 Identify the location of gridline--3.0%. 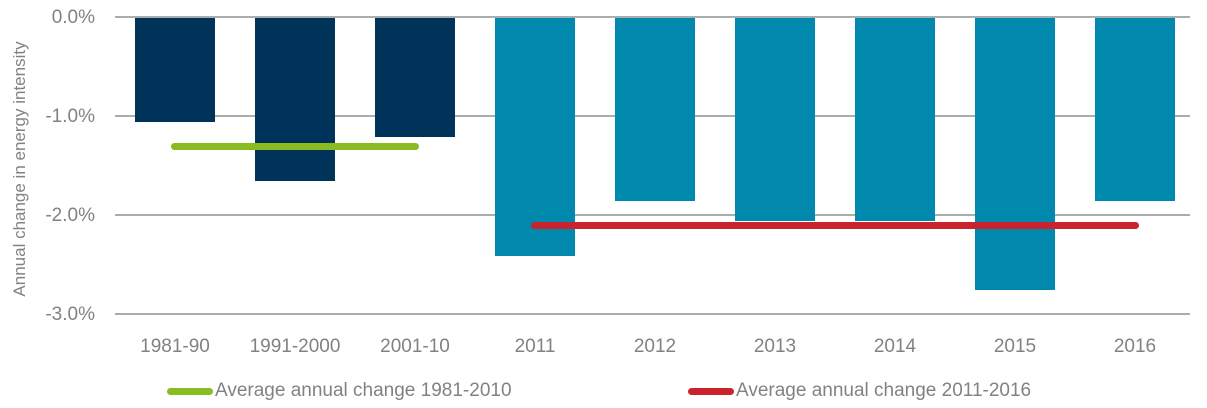
(652, 314).